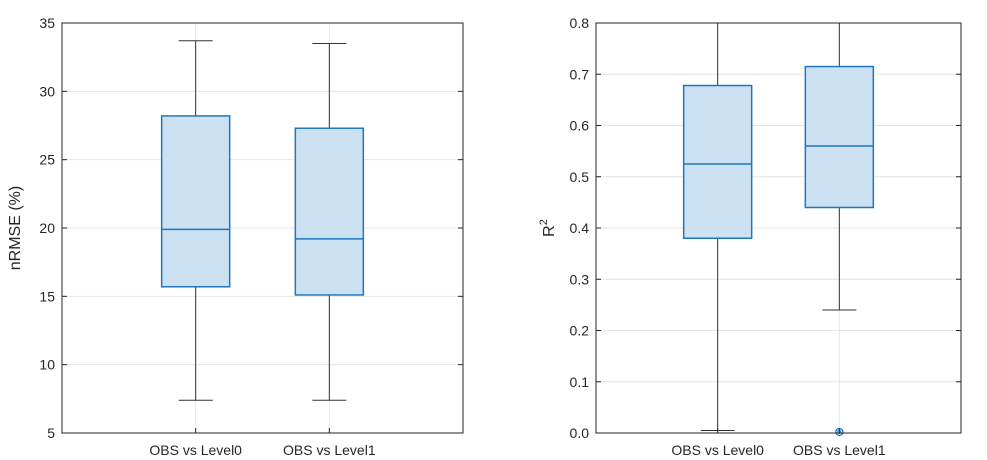 The image size is (987, 460). I want to click on y-tick-label: 15, so click(47, 296).